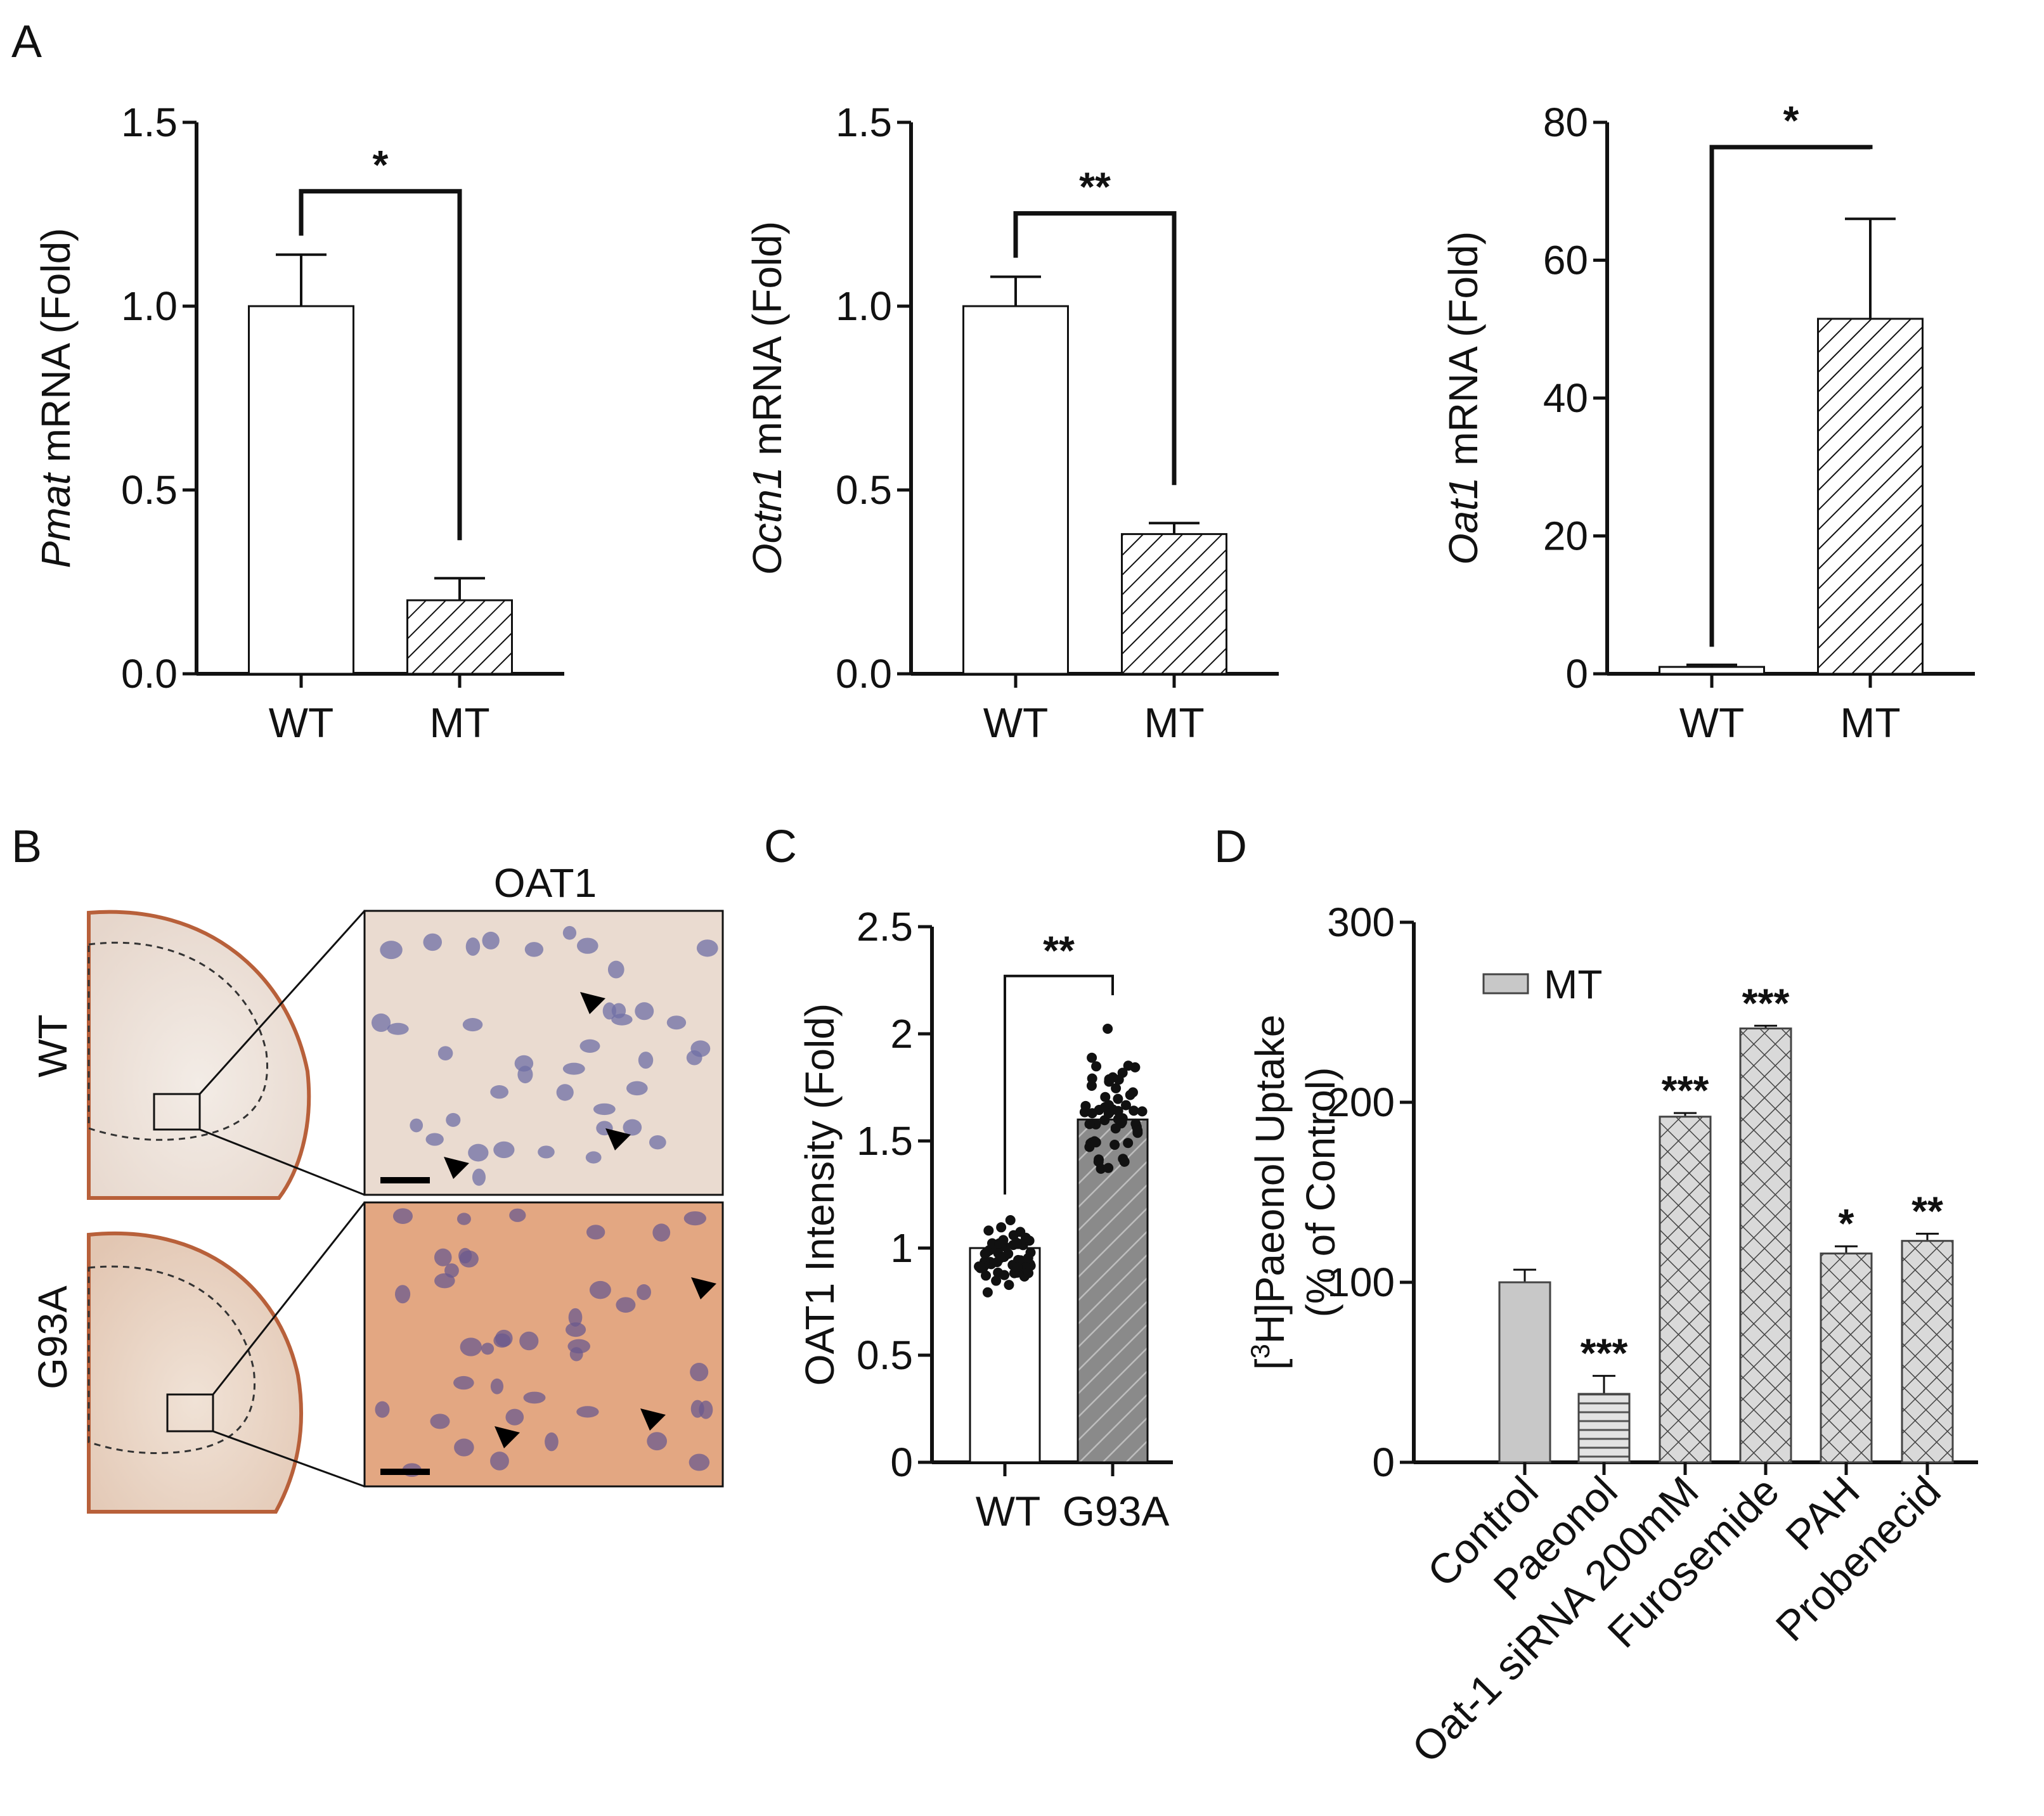 Image resolution: width=2044 pixels, height=1816 pixels. What do you see at coordinates (1927, 1210) in the screenshot?
I see `chart-d-sig-5: **` at bounding box center [1927, 1210].